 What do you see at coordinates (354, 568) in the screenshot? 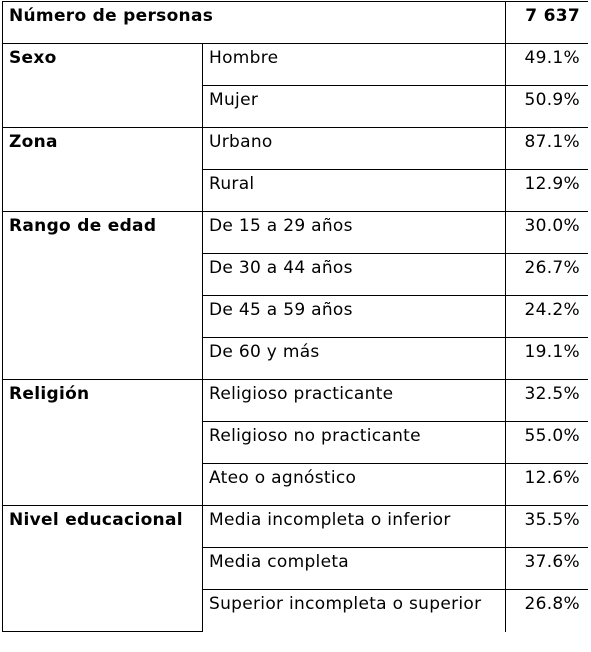
I see `row-label: Media completa` at bounding box center [354, 568].